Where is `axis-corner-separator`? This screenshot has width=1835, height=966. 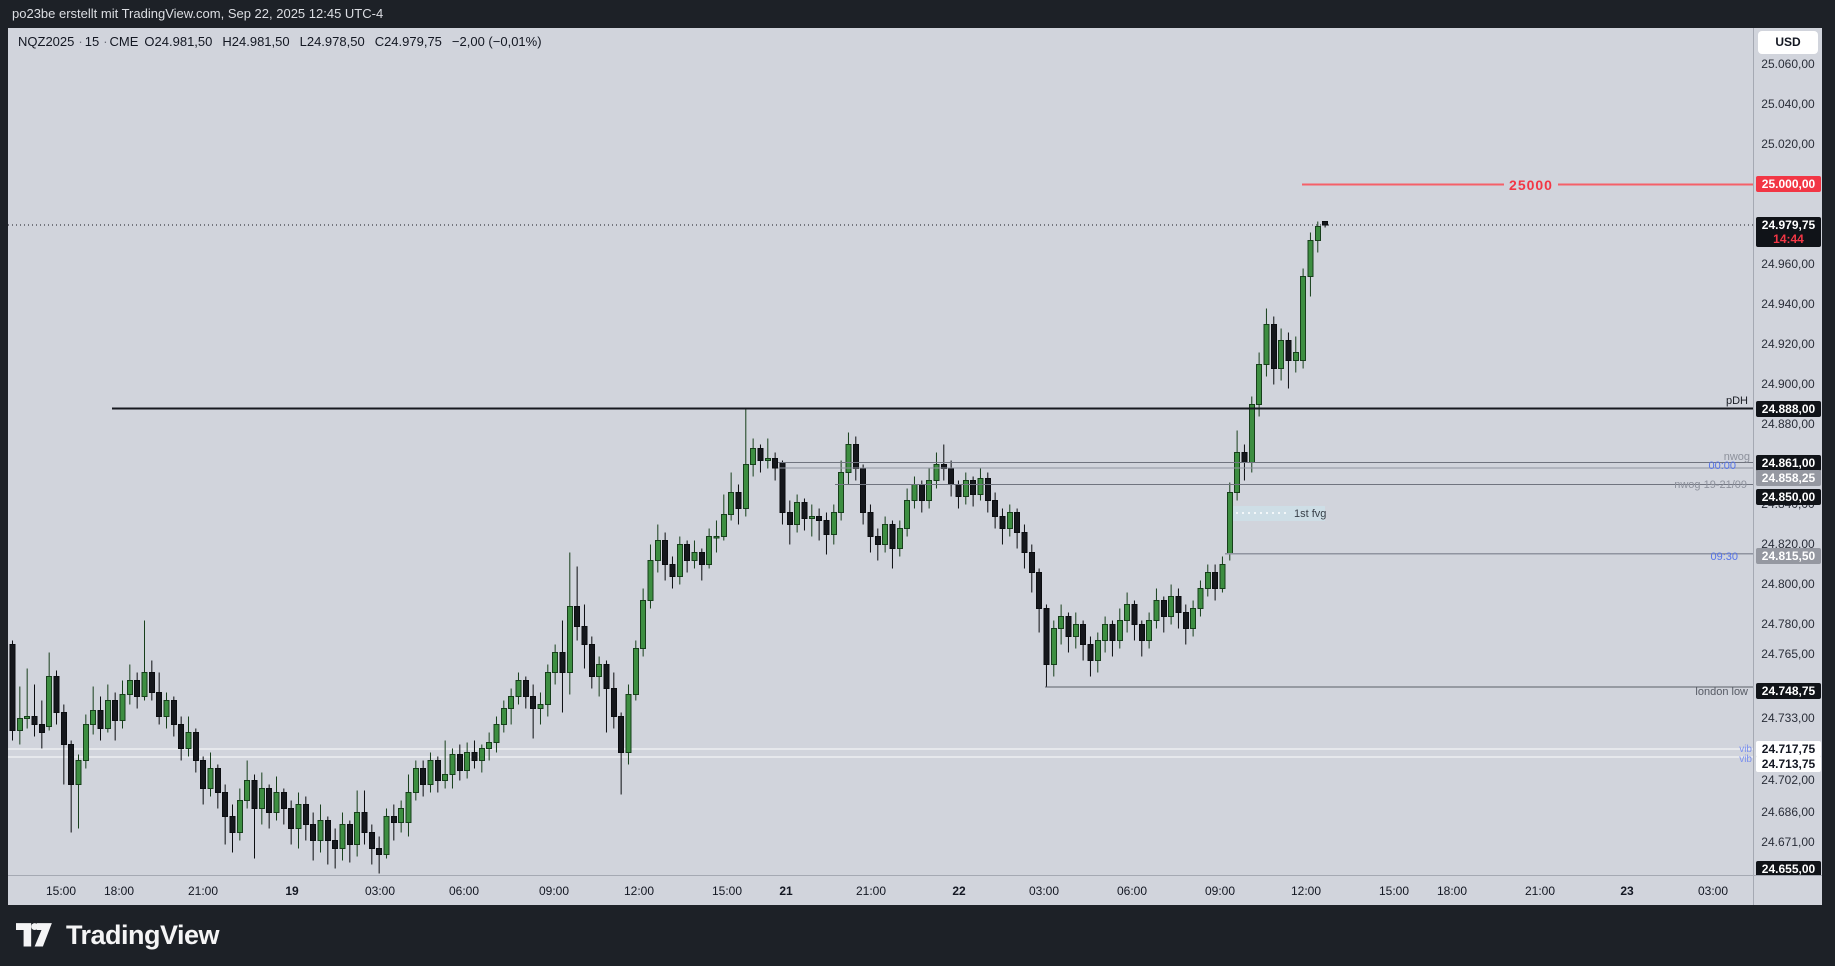
axis-corner-separator is located at coordinates (1753, 891).